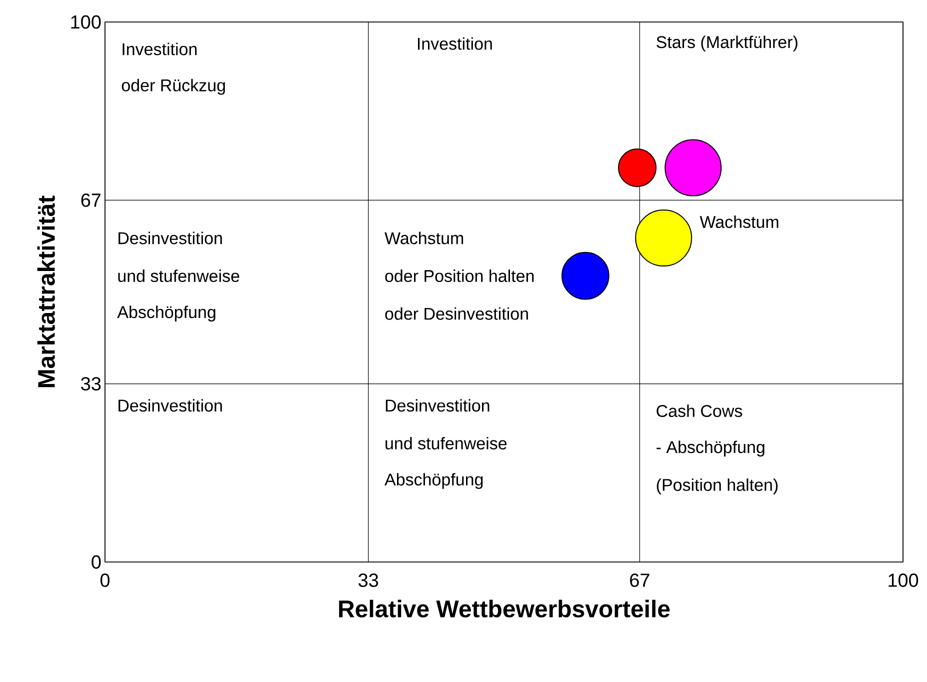 The height and width of the screenshot is (682, 927). I want to click on annotation: Cash Cows, so click(699, 411).